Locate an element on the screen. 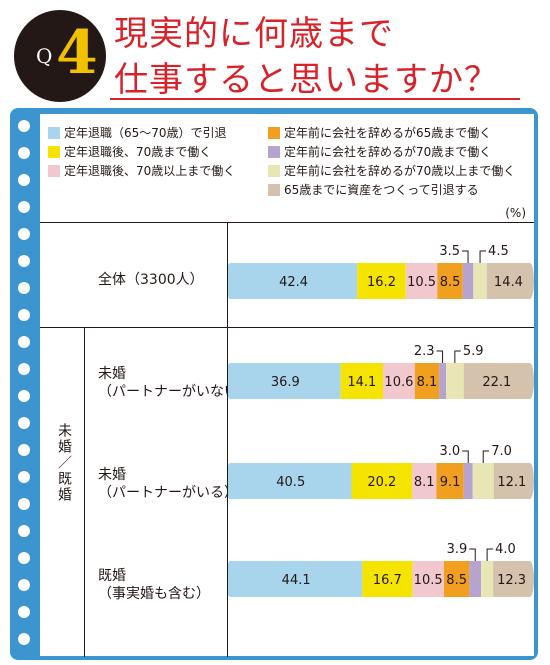 The image size is (550, 665). legend-item: 定年前に会社を辞めるが65歳まで働く is located at coordinates (379, 132).